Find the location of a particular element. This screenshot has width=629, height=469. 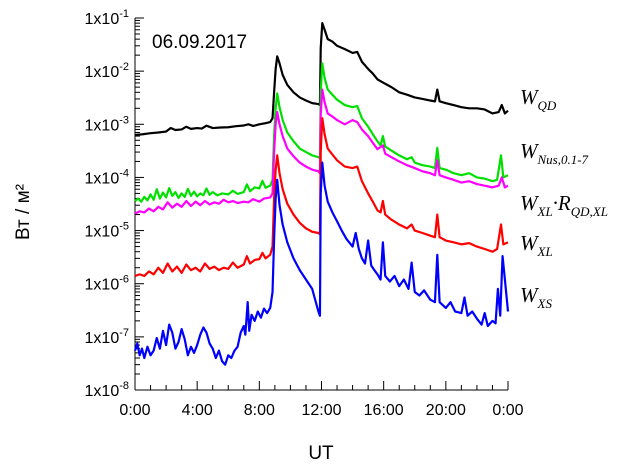

x-tick-label: 8:00 is located at coordinates (259, 410).